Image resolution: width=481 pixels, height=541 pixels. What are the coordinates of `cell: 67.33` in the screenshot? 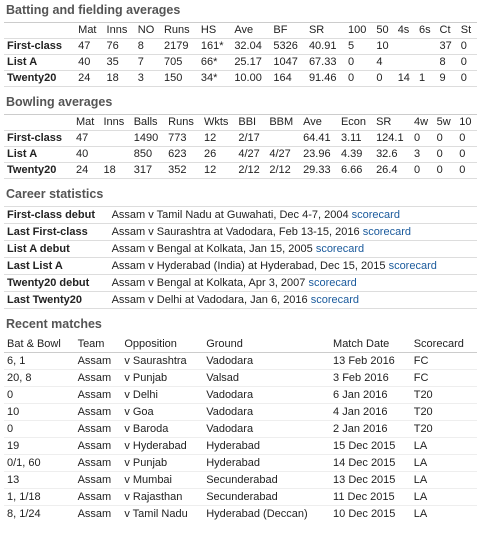 It's located at (325, 62).